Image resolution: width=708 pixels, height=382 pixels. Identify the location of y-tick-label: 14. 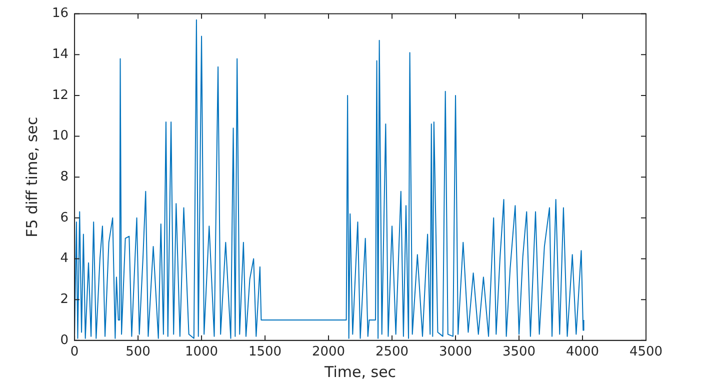
(60, 54).